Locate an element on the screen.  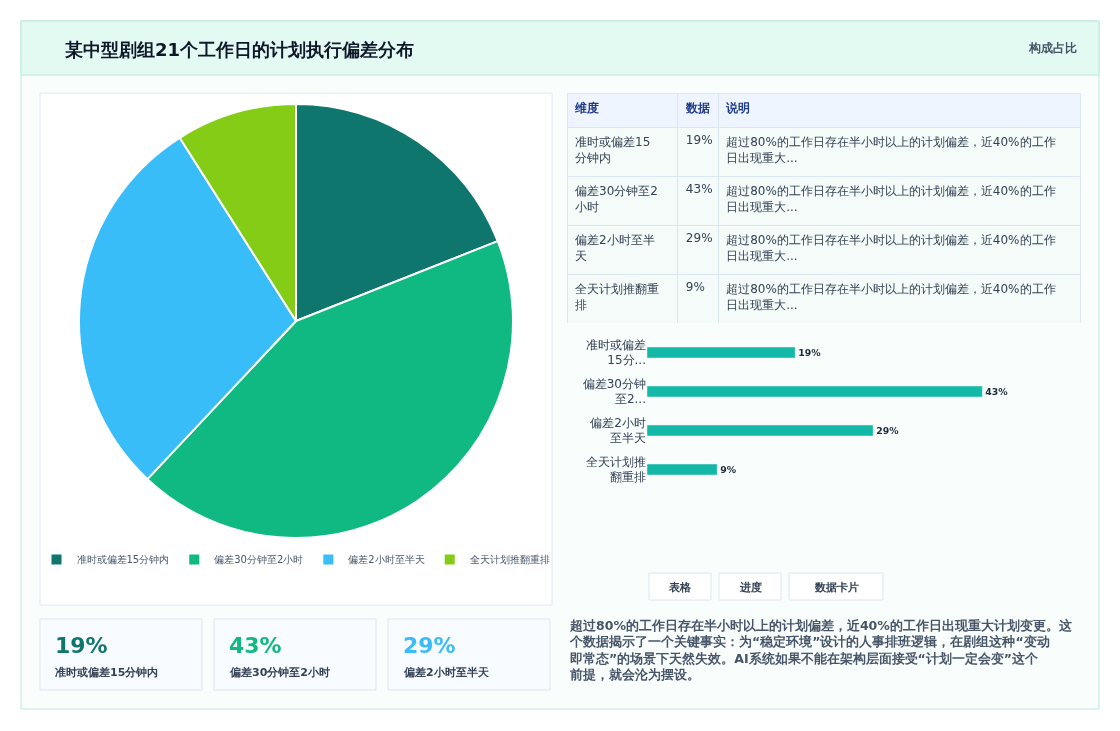
y-tick-label: 全天计划推翻重排 is located at coordinates (616, 469).